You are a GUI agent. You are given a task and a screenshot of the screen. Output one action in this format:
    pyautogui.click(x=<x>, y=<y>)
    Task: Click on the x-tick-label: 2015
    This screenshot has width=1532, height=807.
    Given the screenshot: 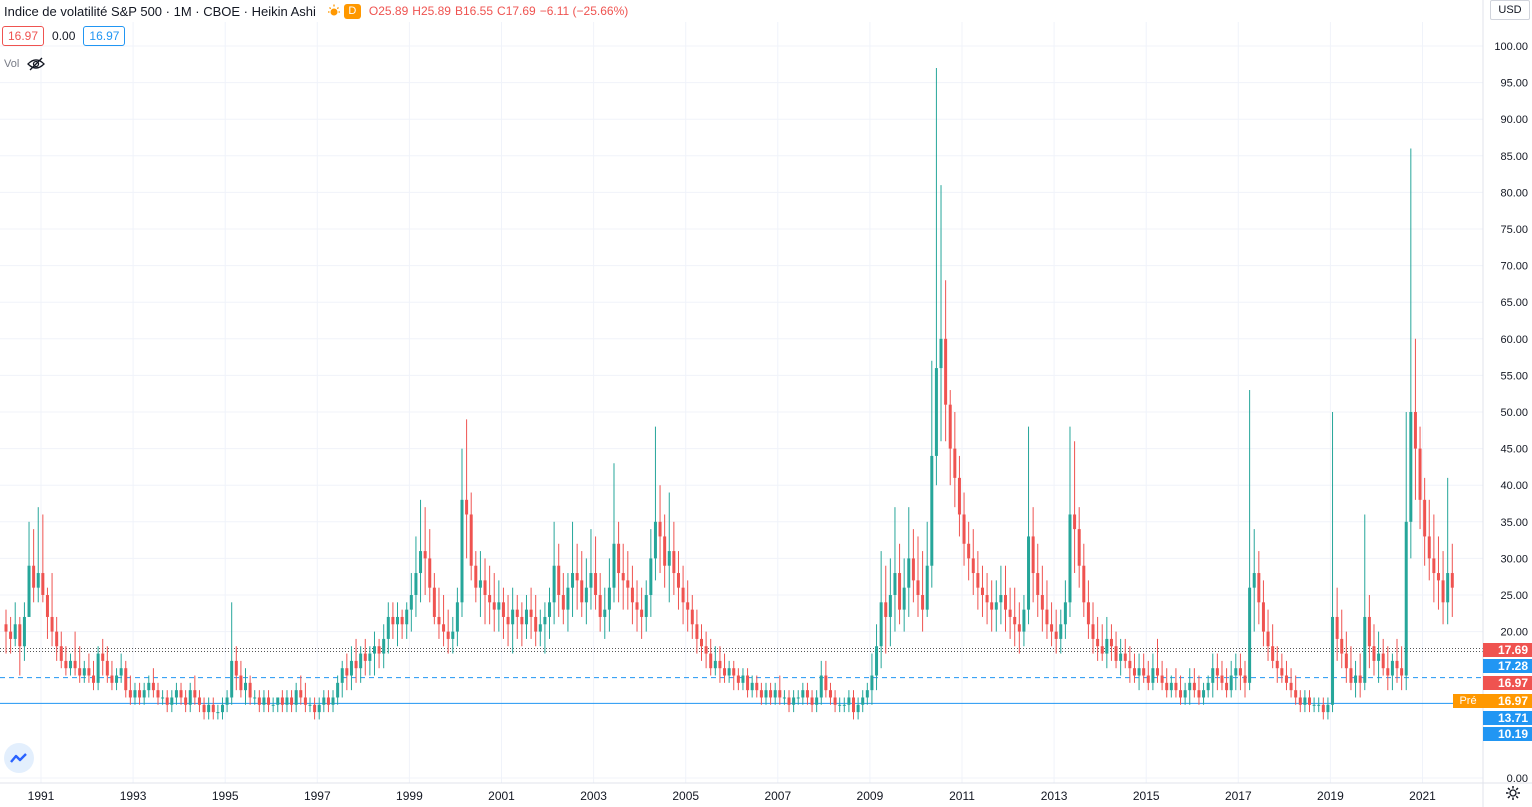 What is the action you would take?
    pyautogui.click(x=1146, y=796)
    